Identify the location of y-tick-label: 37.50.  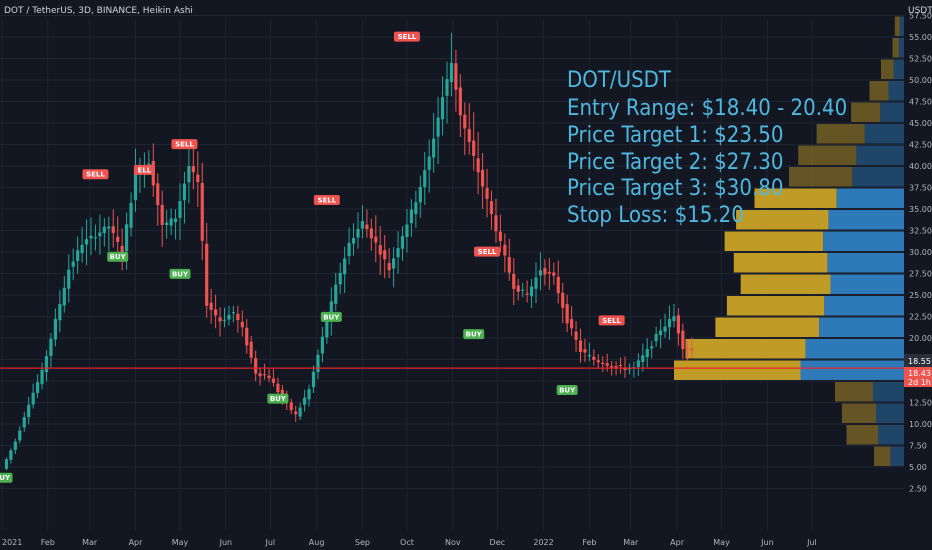
(920, 188).